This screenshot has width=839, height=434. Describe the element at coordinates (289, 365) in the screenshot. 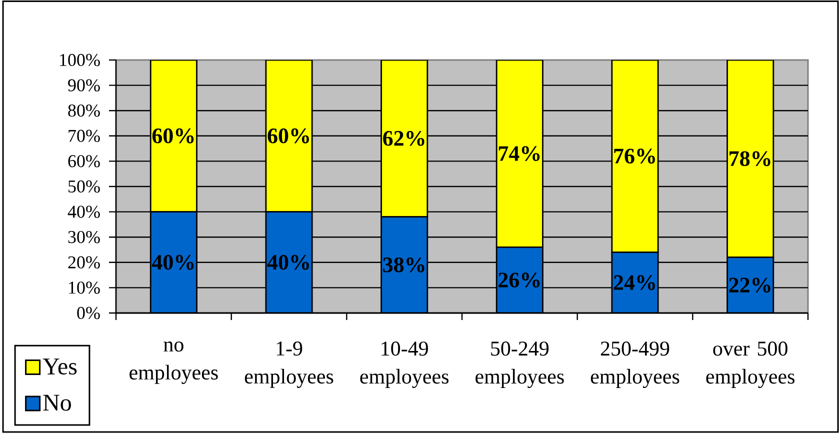

I see `x-tick-label: 1-9 employees` at that location.